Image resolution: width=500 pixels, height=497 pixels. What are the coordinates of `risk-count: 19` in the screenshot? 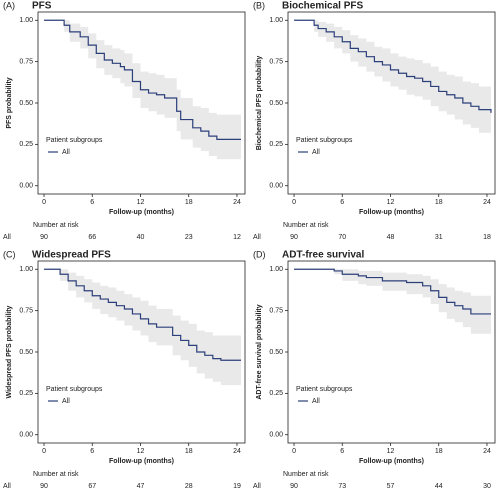 It's located at (237, 486).